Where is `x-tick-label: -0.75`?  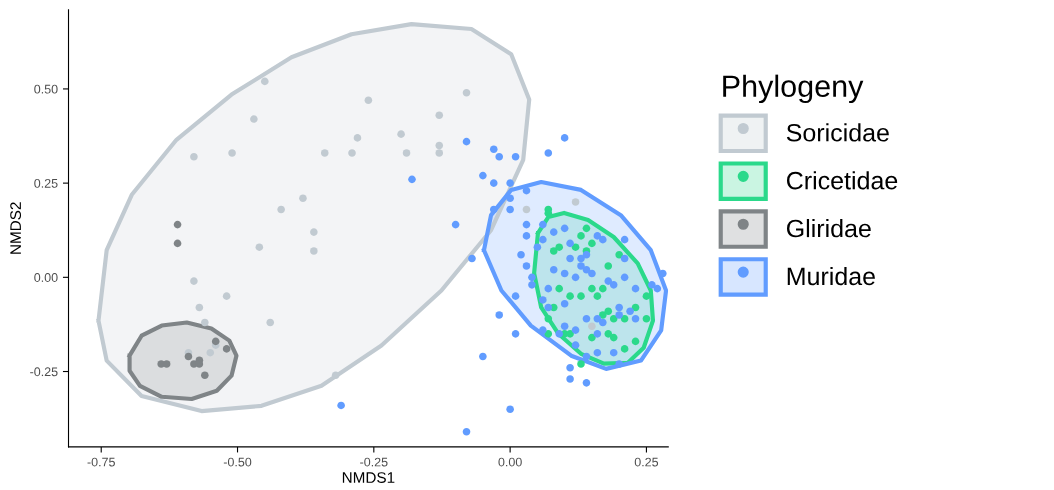
x-tick-label: -0.75 is located at coordinates (101, 462).